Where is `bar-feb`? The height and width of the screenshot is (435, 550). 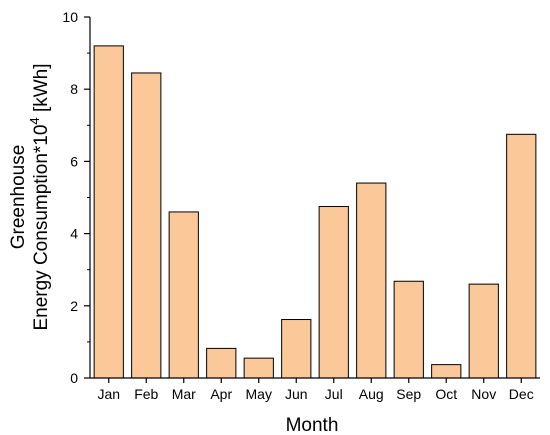 bar-feb is located at coordinates (146, 225).